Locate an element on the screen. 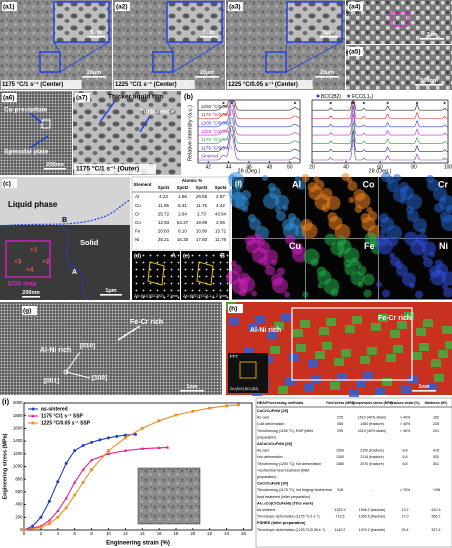  table-cell: > 40% is located at coordinates (405, 424).